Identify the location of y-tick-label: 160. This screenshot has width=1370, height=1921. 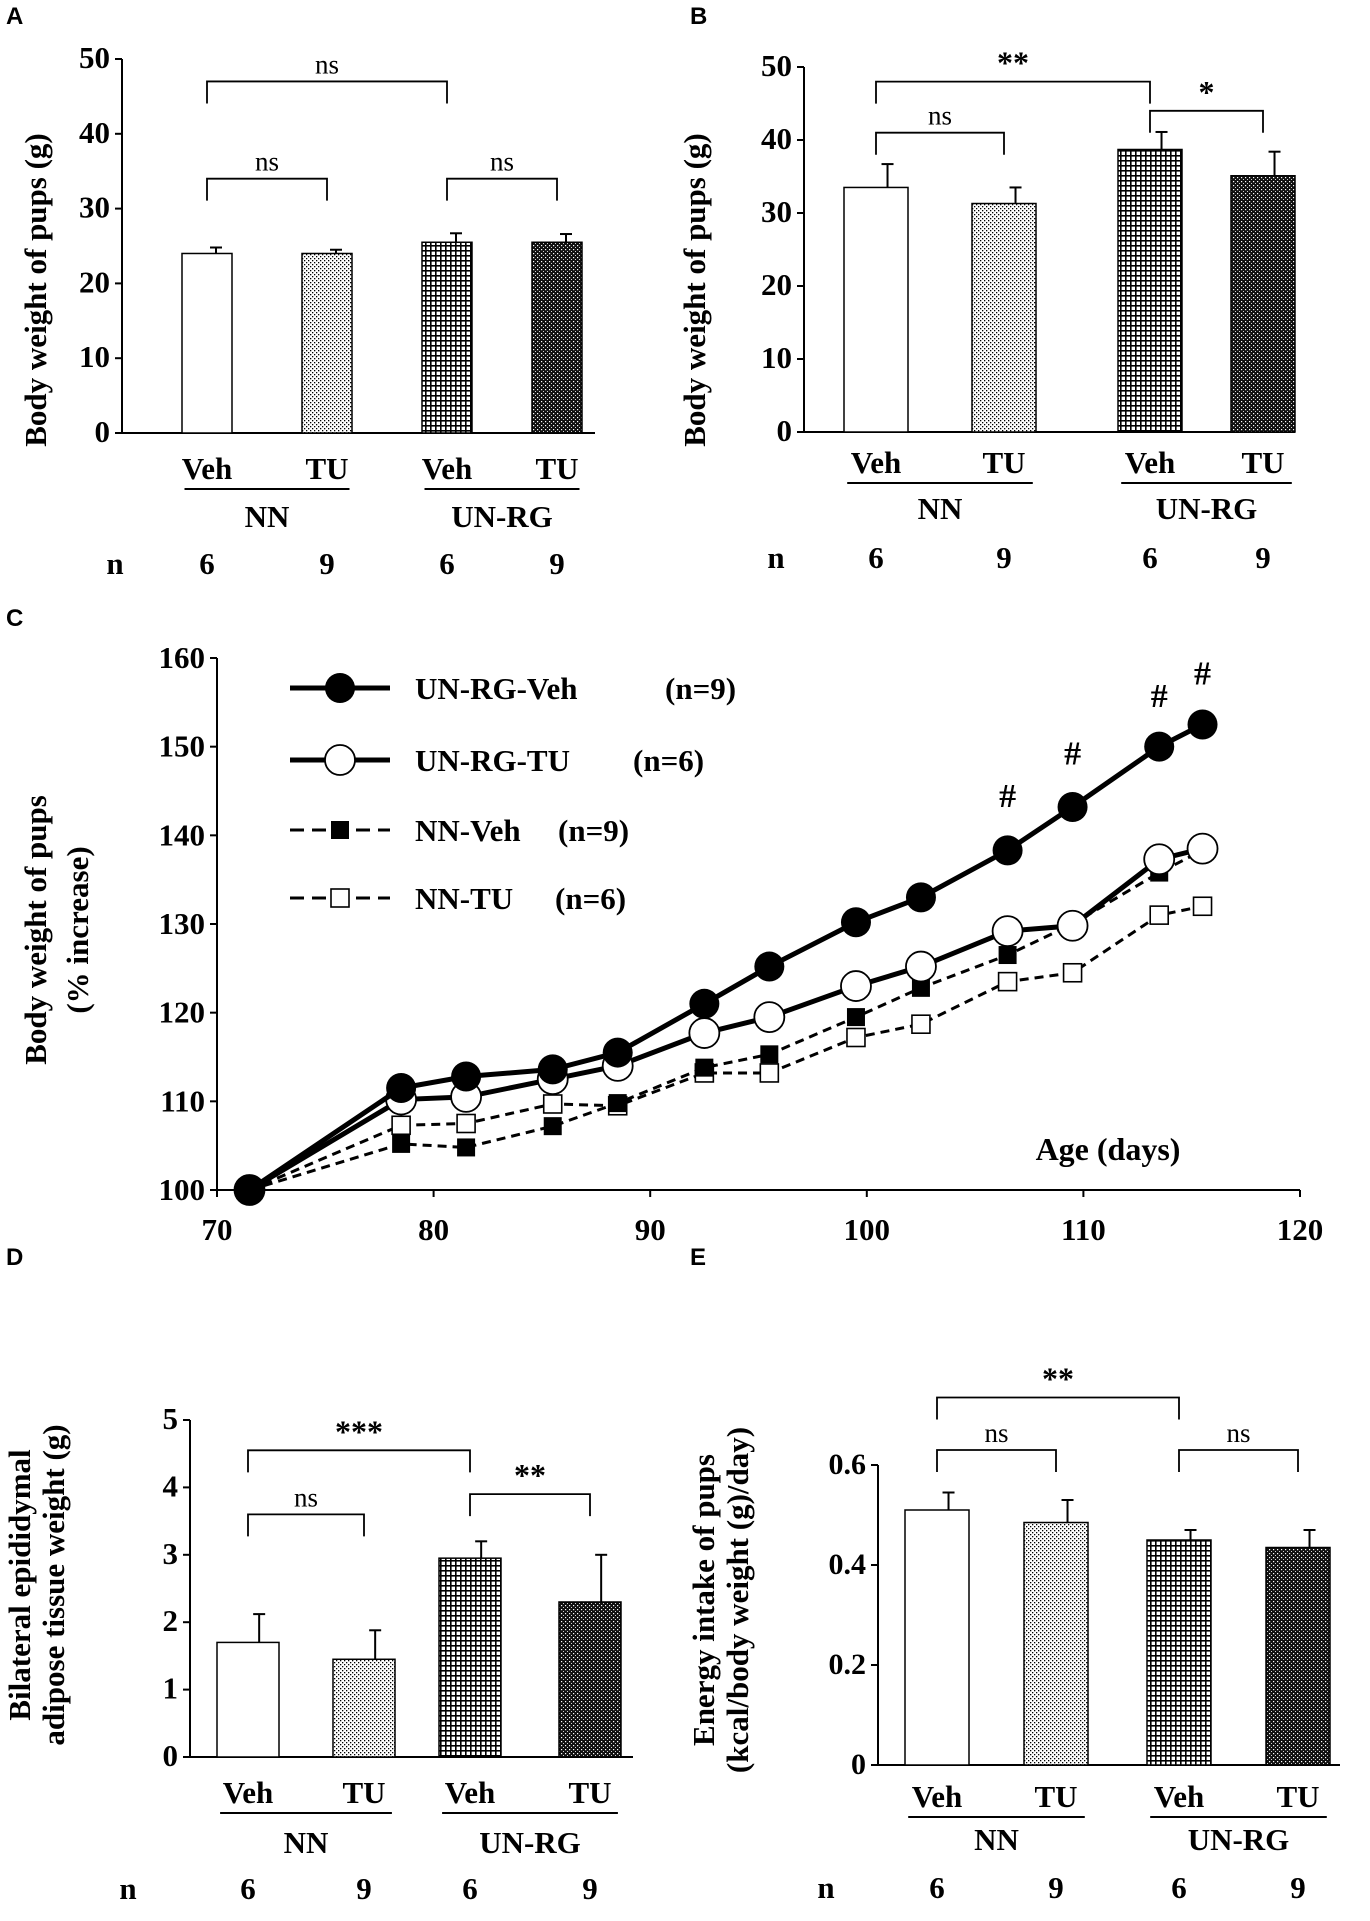
(182, 657).